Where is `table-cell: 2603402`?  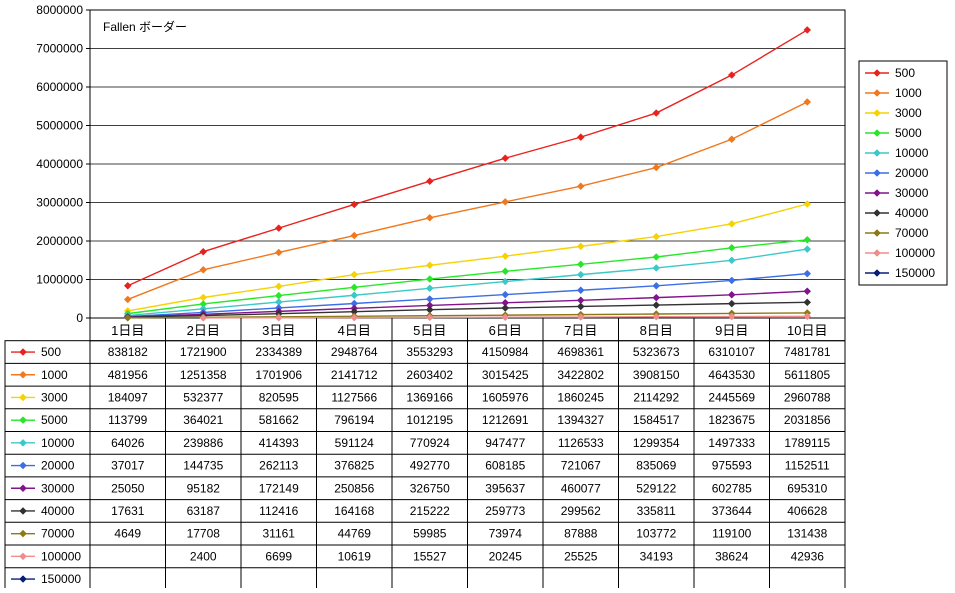 table-cell: 2603402 is located at coordinates (429, 375).